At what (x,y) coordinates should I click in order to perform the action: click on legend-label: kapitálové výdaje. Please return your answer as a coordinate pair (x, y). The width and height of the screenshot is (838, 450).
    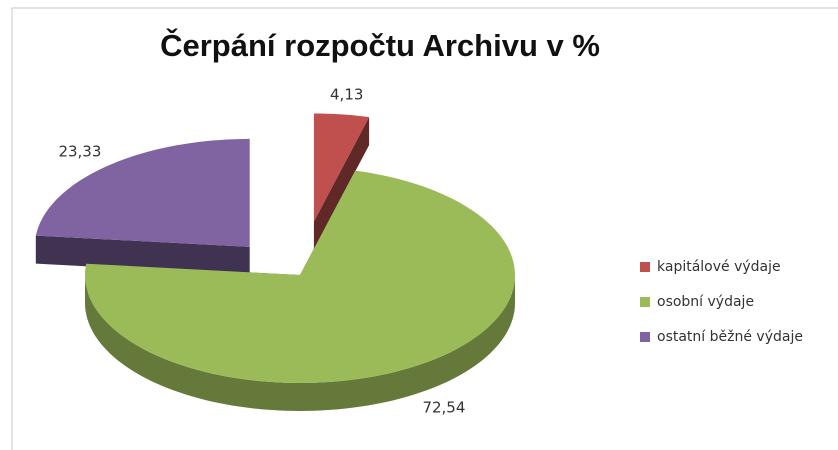
    Looking at the image, I should click on (719, 267).